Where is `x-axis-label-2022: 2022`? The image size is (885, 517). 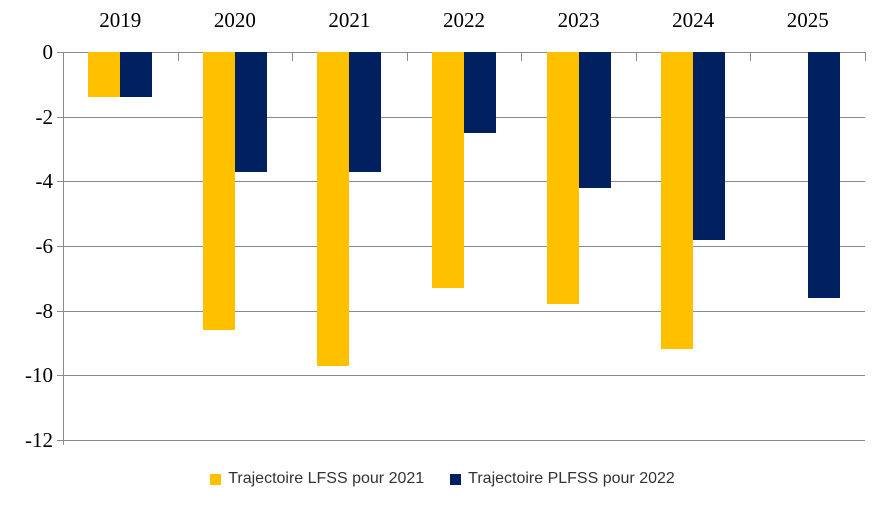 x-axis-label-2022: 2022 is located at coordinates (463, 20).